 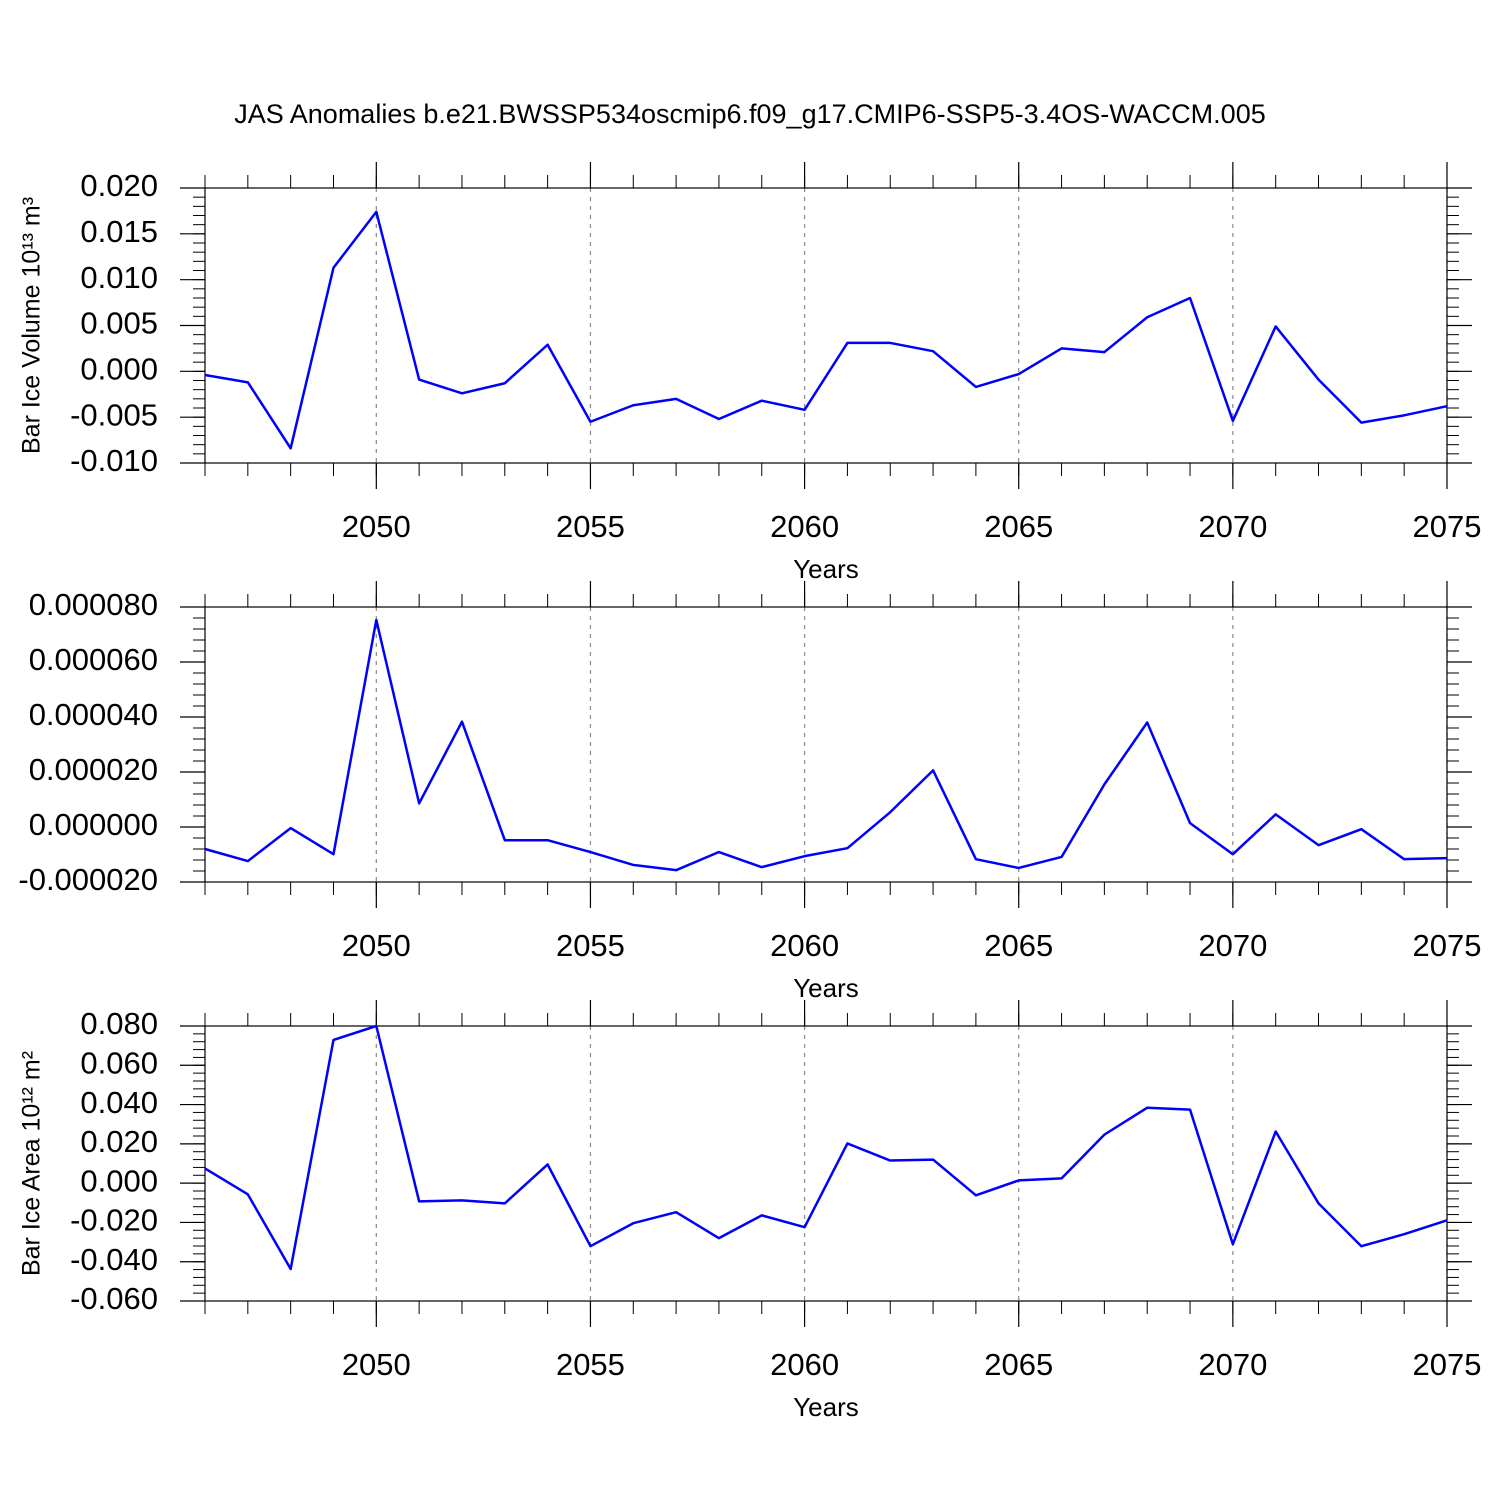 What do you see at coordinates (93, 714) in the screenshot?
I see `y-tick-label: 0.000040` at bounding box center [93, 714].